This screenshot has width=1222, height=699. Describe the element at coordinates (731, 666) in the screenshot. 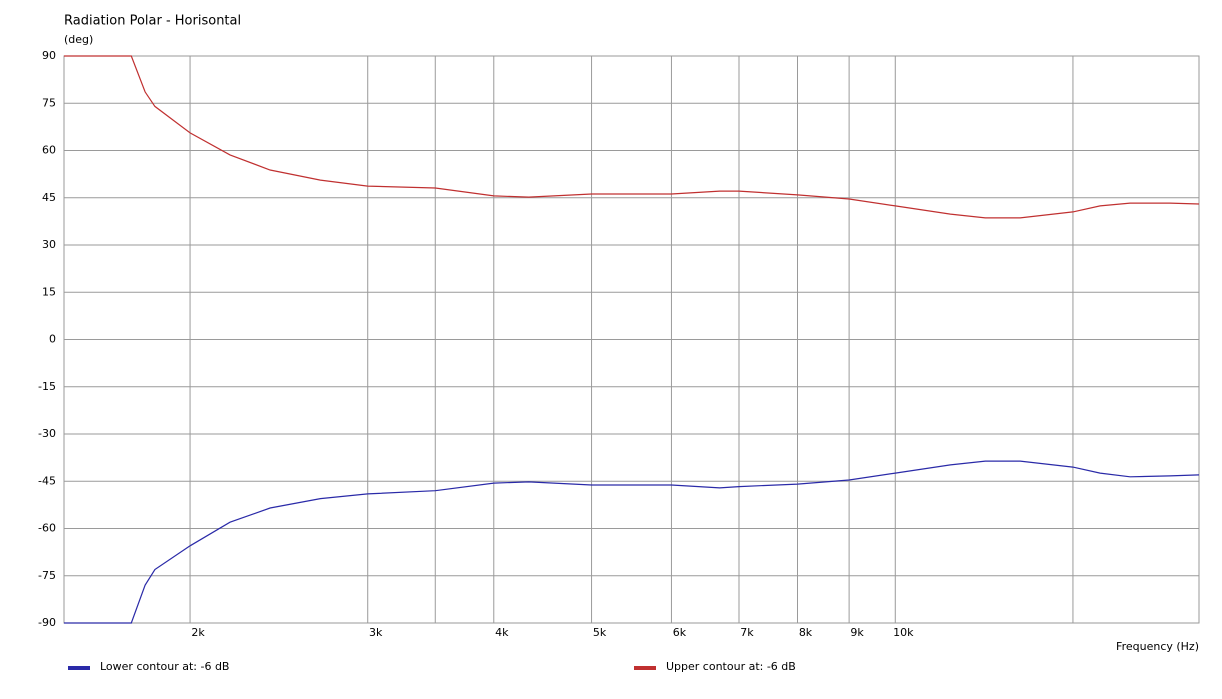

I see `legend-label: Upper contour at: -6 dB` at that location.